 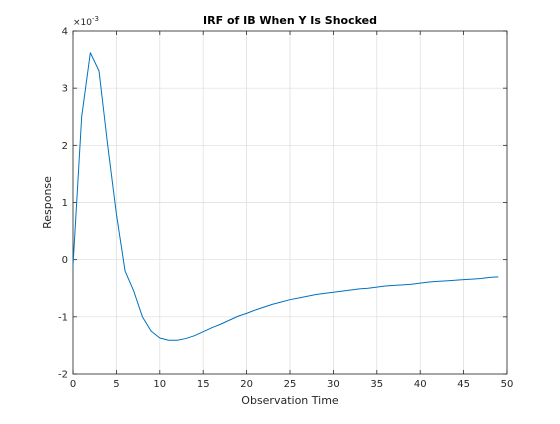 What do you see at coordinates (290, 20) in the screenshot?
I see `chart-title: IRF of IB When Y Is Shocked` at bounding box center [290, 20].